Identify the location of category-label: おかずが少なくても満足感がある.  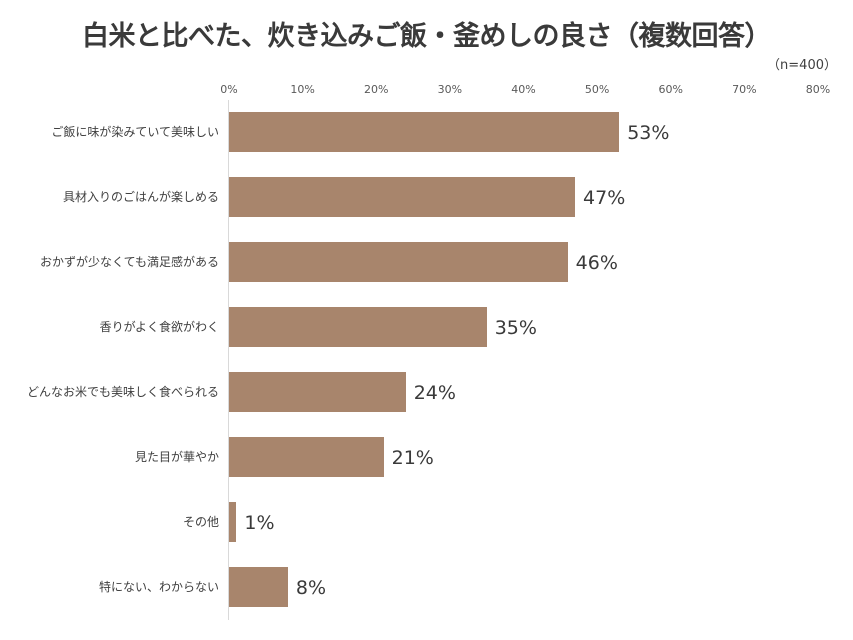
(129, 262).